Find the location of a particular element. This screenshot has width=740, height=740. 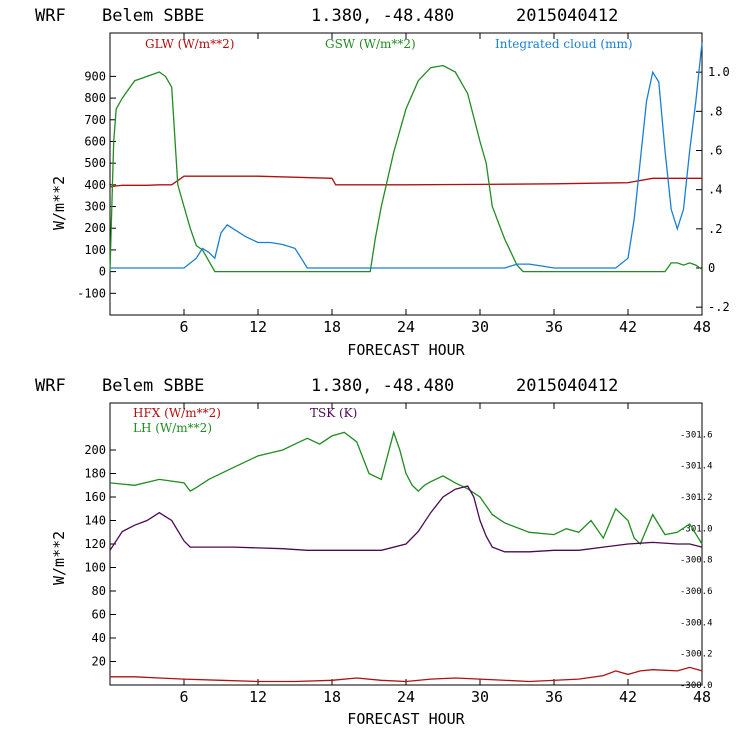

y2-tick-label: -300.8 is located at coordinates (696, 561).